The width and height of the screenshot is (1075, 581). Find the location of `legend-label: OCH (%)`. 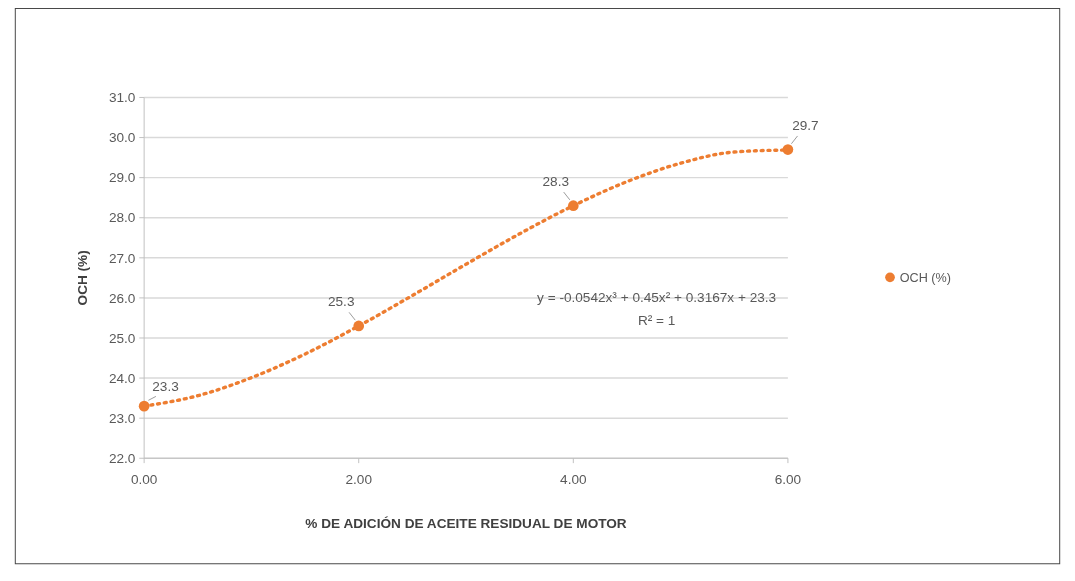

legend-label: OCH (%) is located at coordinates (925, 277).